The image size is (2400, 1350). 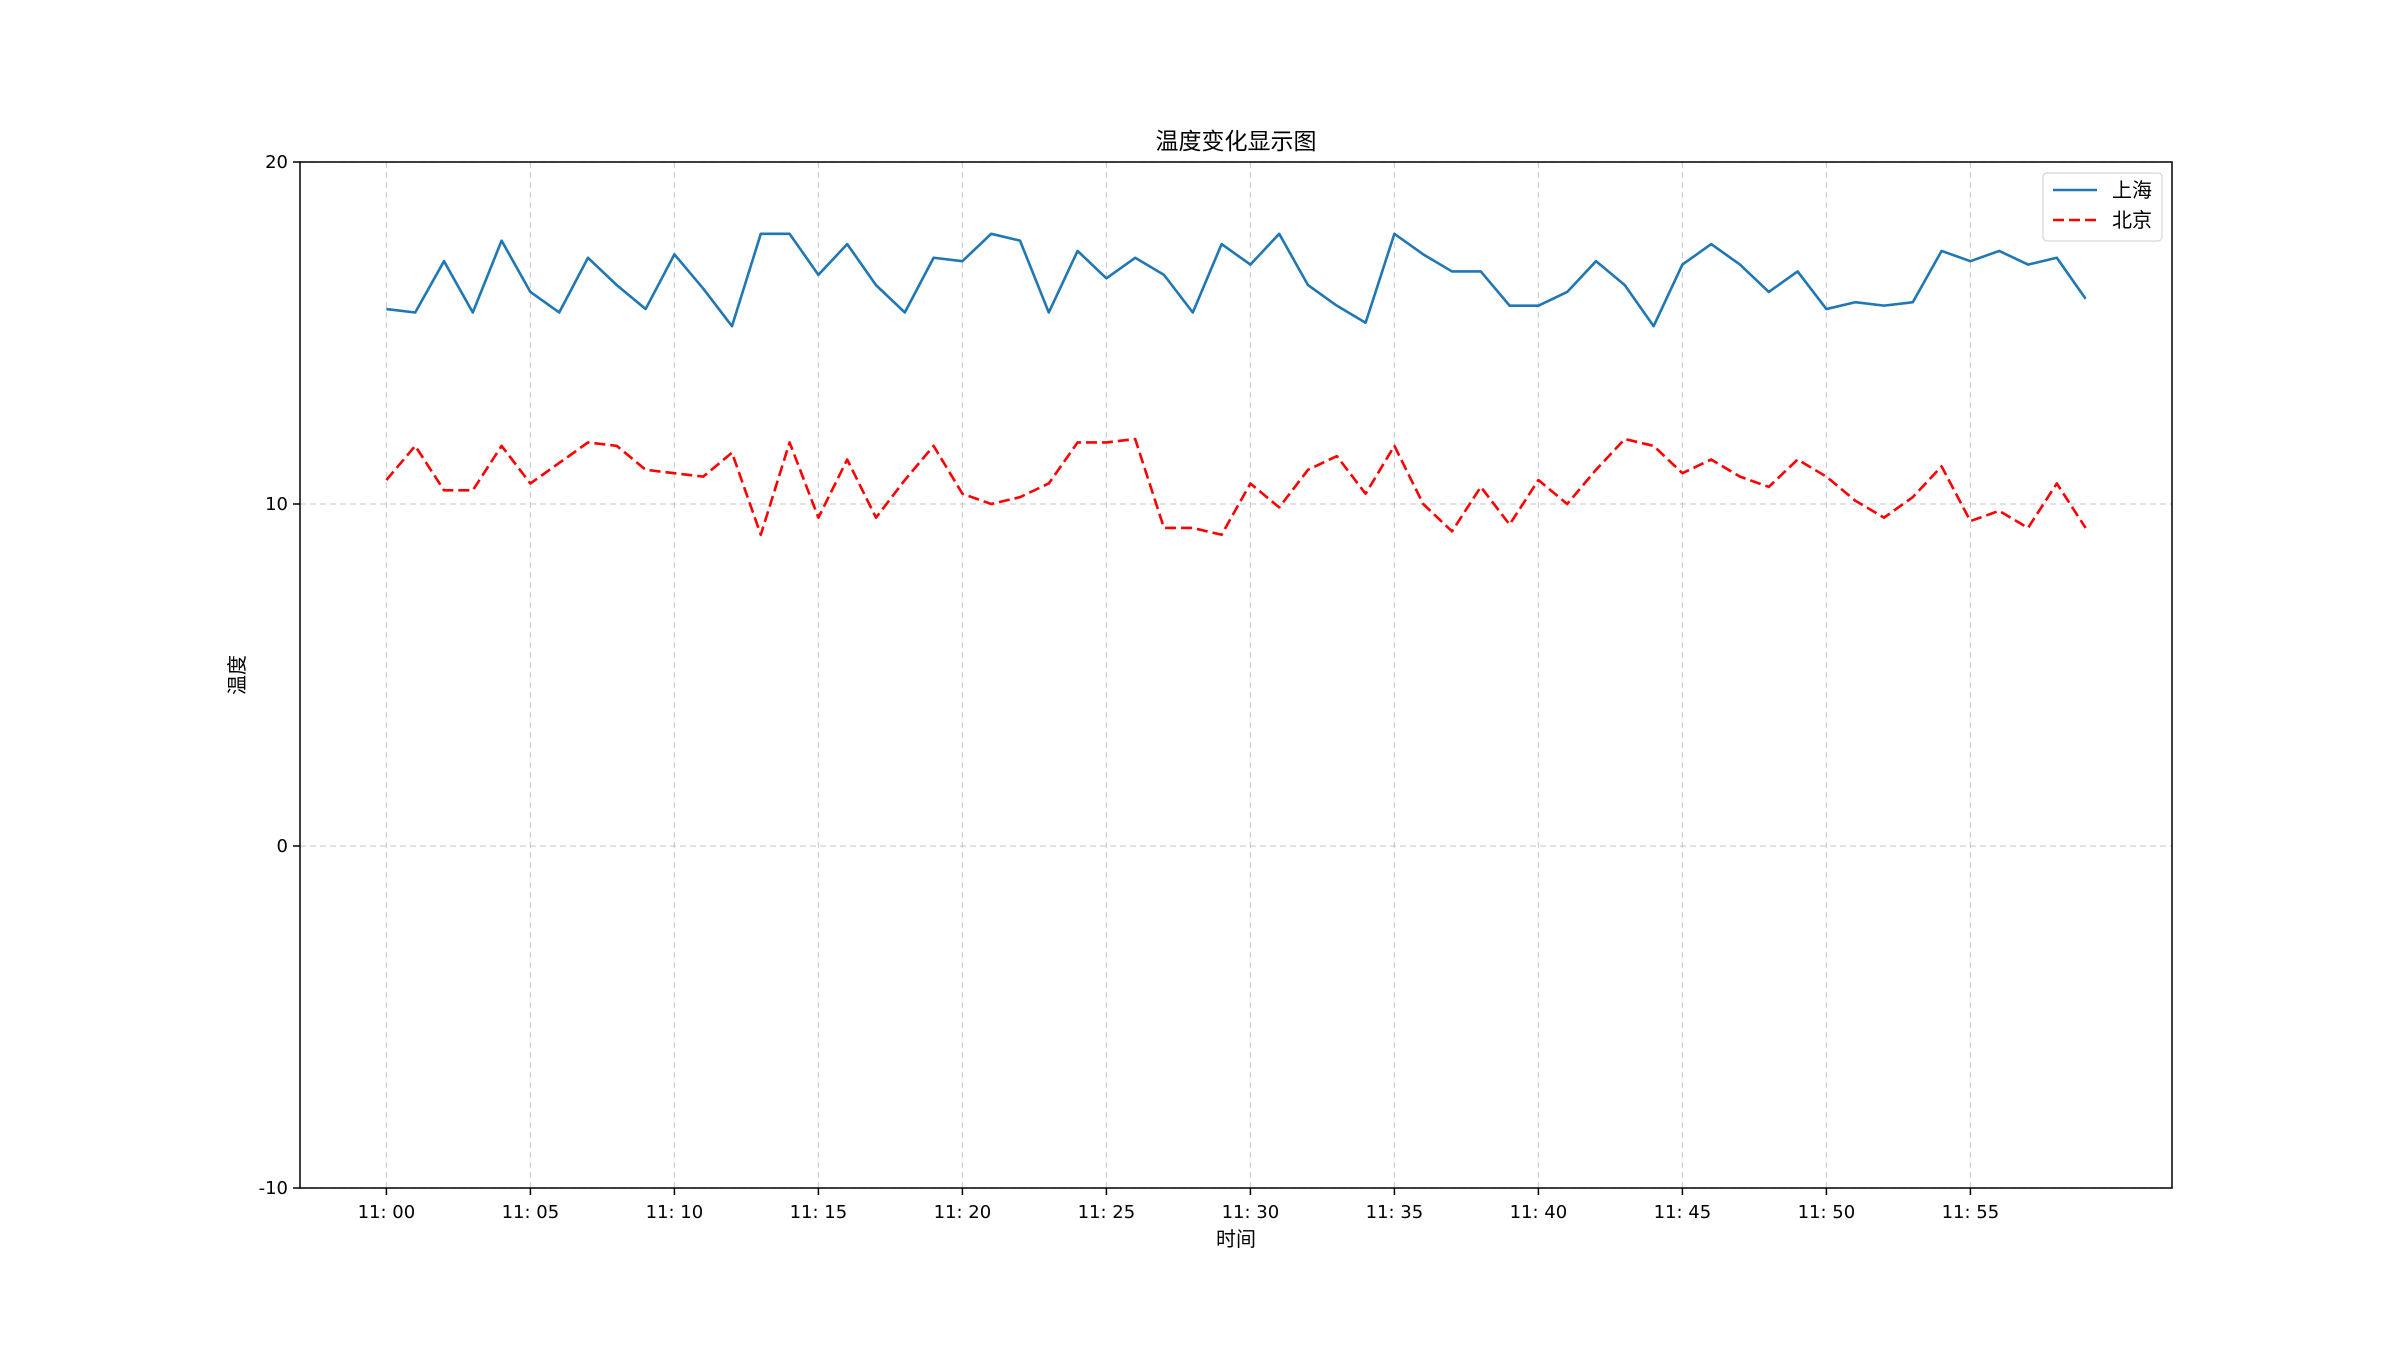 What do you see at coordinates (675, 1212) in the screenshot?
I see `x-tick-label: 11: 10` at bounding box center [675, 1212].